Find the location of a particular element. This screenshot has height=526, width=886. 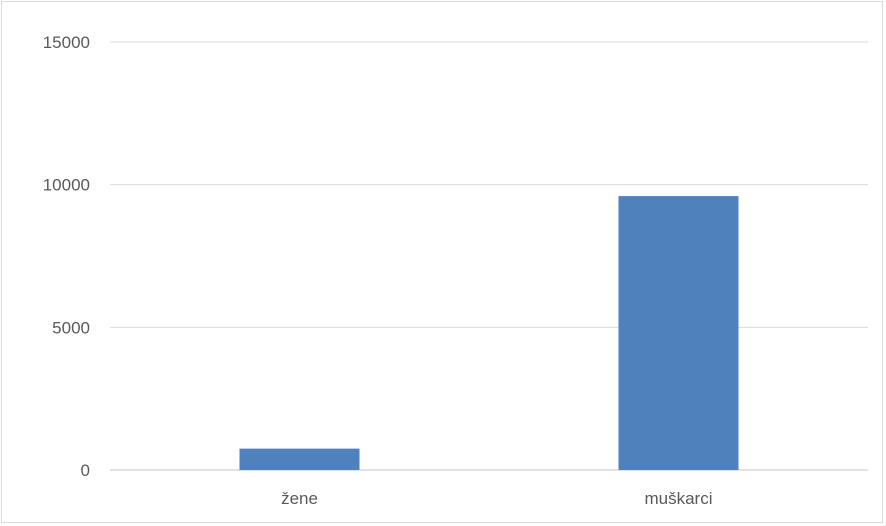

x-category-label: muškarci is located at coordinates (678, 498).